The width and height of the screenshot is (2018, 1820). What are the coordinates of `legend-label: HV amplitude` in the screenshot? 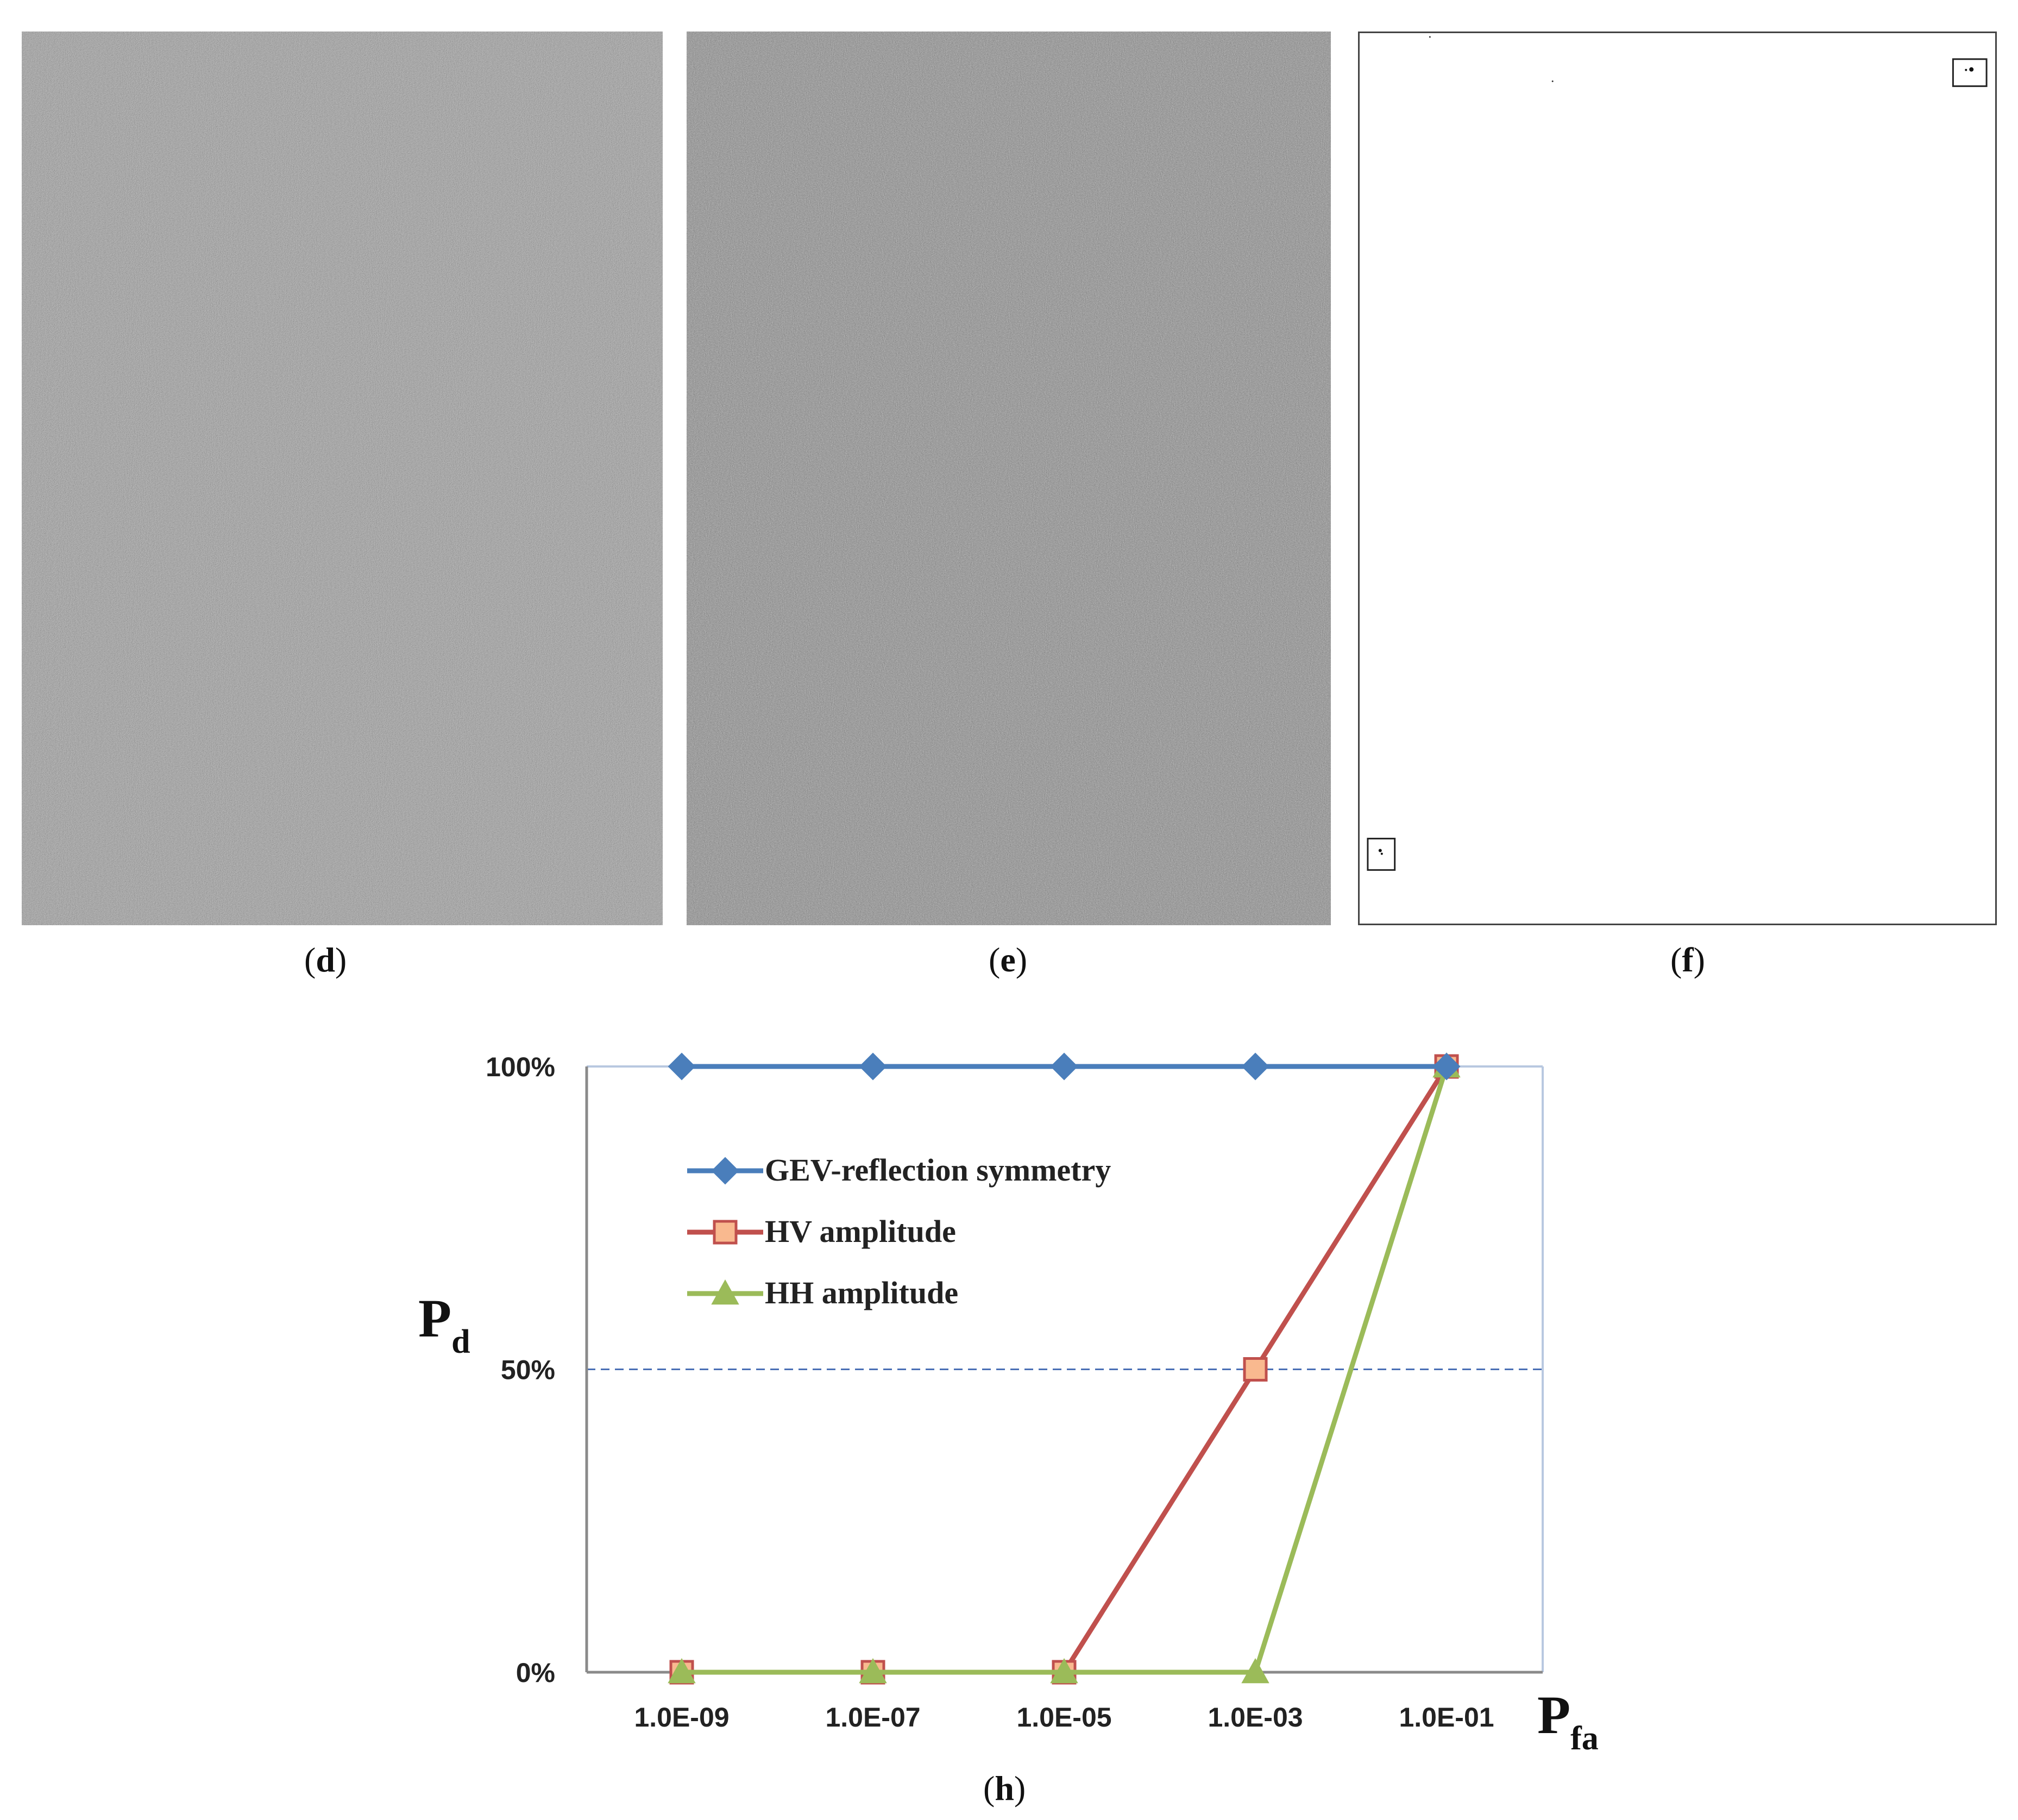 It's located at (860, 1231).